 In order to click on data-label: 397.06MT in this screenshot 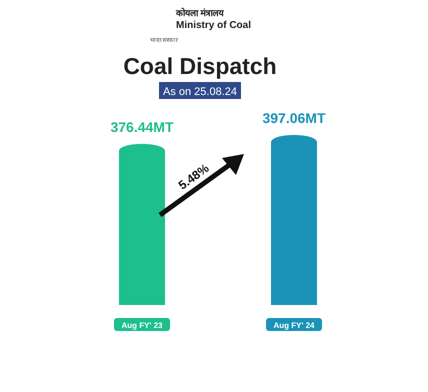, I will do `click(294, 118)`.